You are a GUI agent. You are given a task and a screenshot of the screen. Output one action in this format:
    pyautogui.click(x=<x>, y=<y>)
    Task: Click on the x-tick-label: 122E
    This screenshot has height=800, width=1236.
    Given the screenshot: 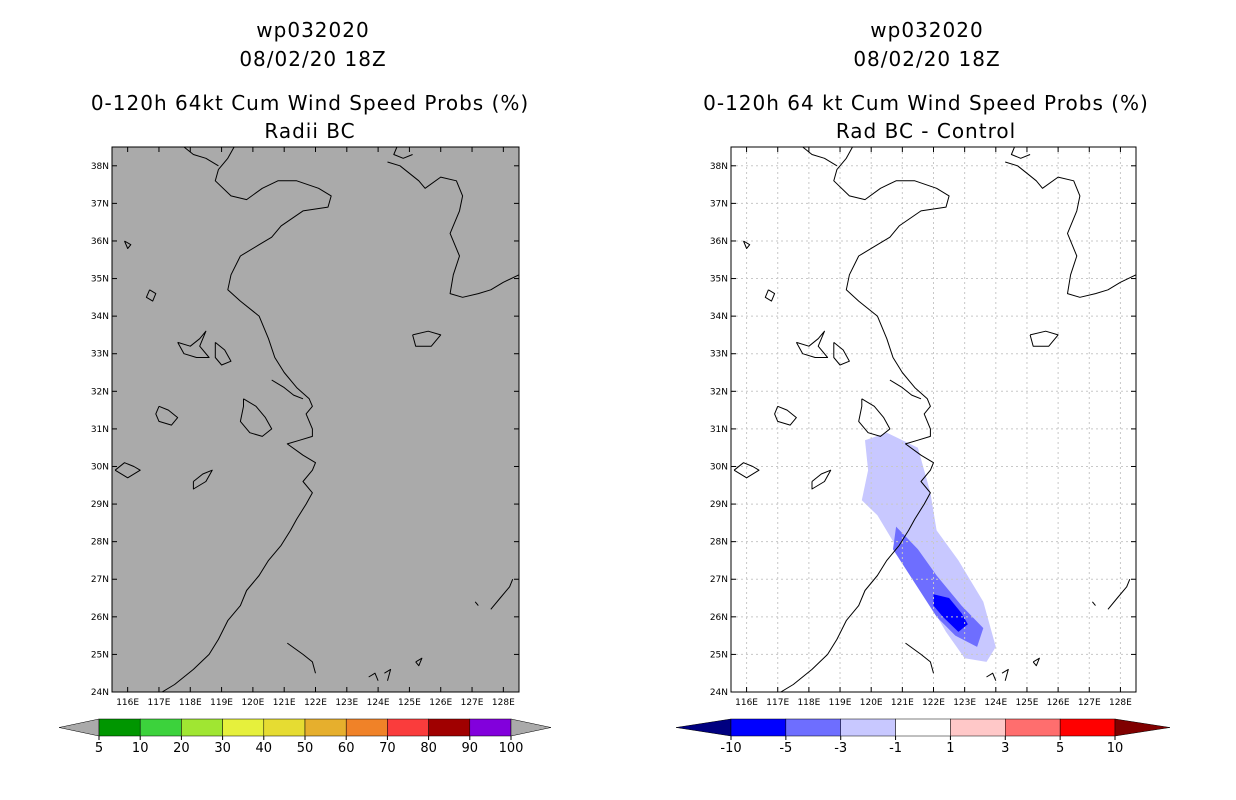 What is the action you would take?
    pyautogui.click(x=315, y=703)
    